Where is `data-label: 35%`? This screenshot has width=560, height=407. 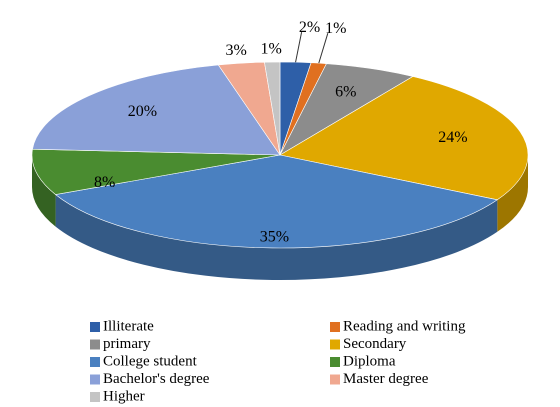 data-label: 35% is located at coordinates (274, 237).